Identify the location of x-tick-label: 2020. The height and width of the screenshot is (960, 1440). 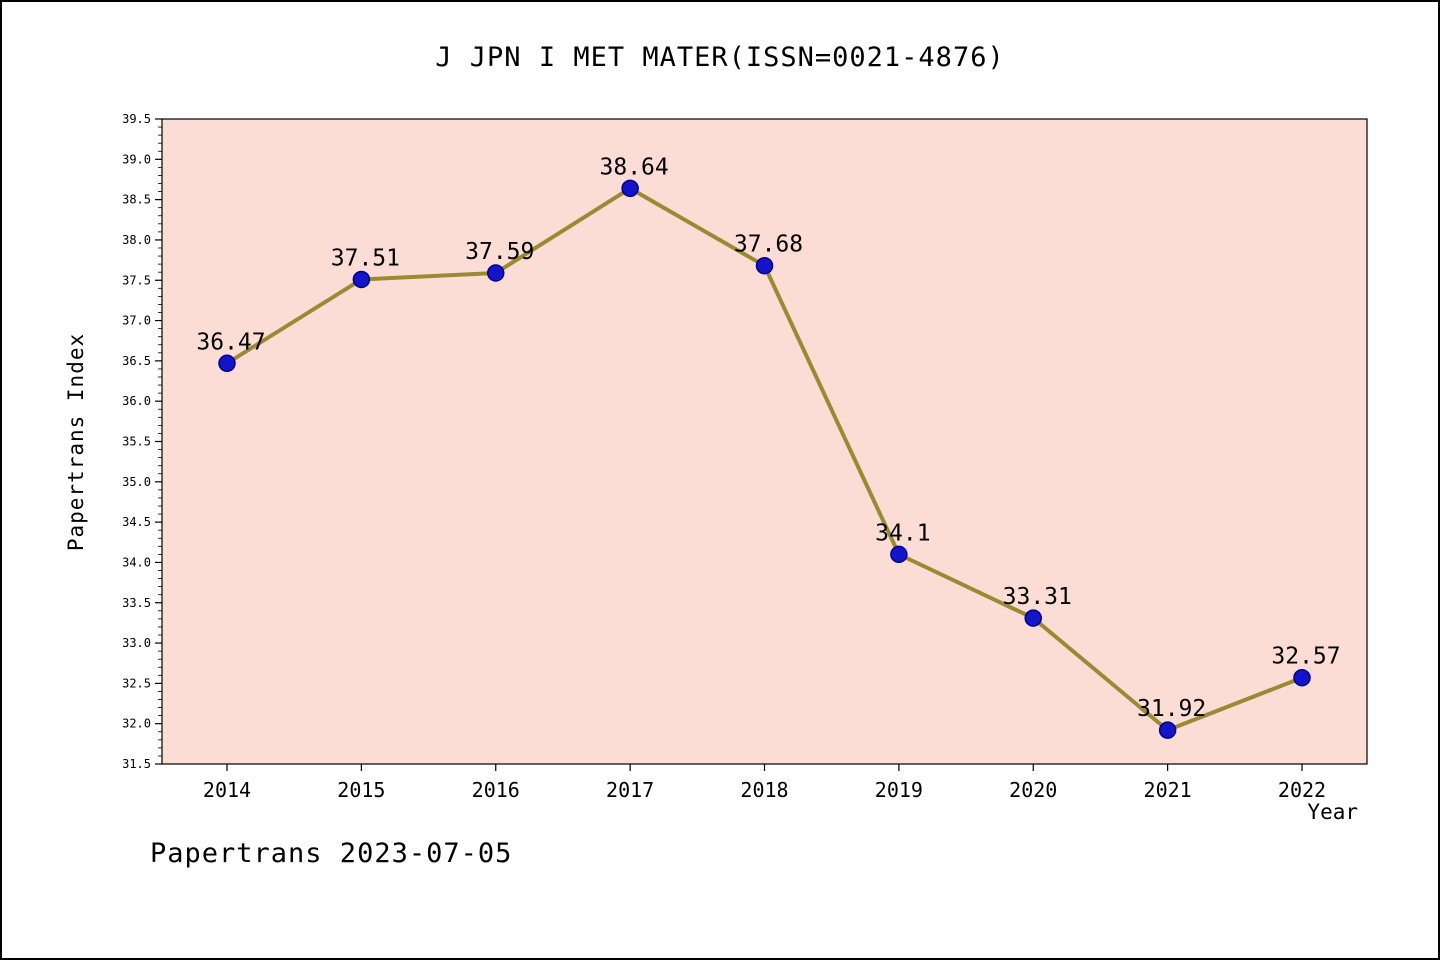
(1033, 790).